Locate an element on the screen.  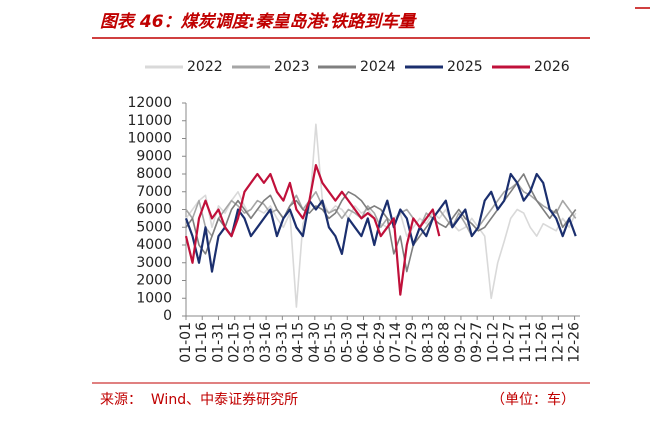
x-tick-label: 02-15 is located at coordinates (235, 342).